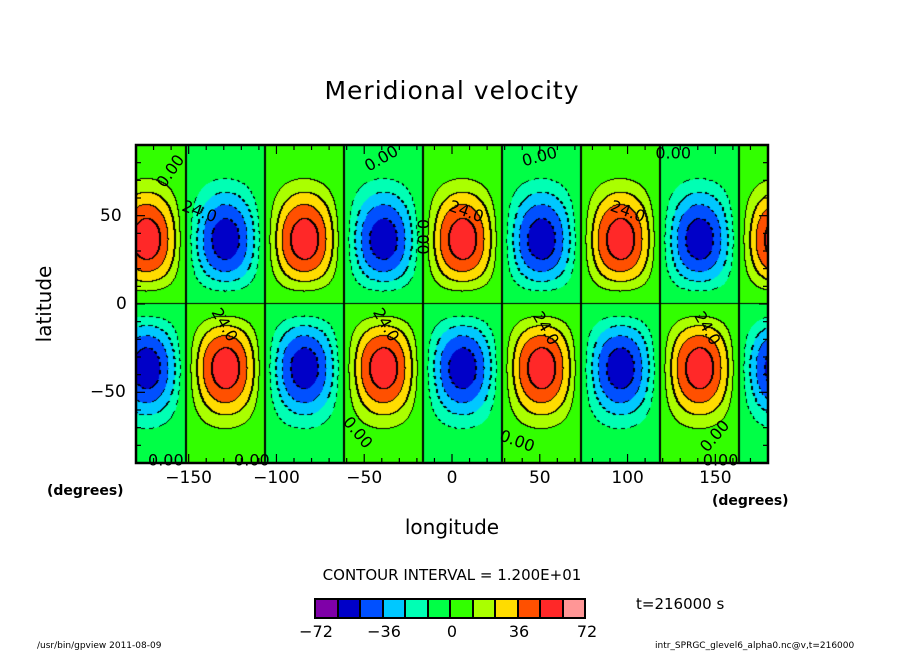  What do you see at coordinates (452, 478) in the screenshot?
I see `x-tick-label: 0` at bounding box center [452, 478].